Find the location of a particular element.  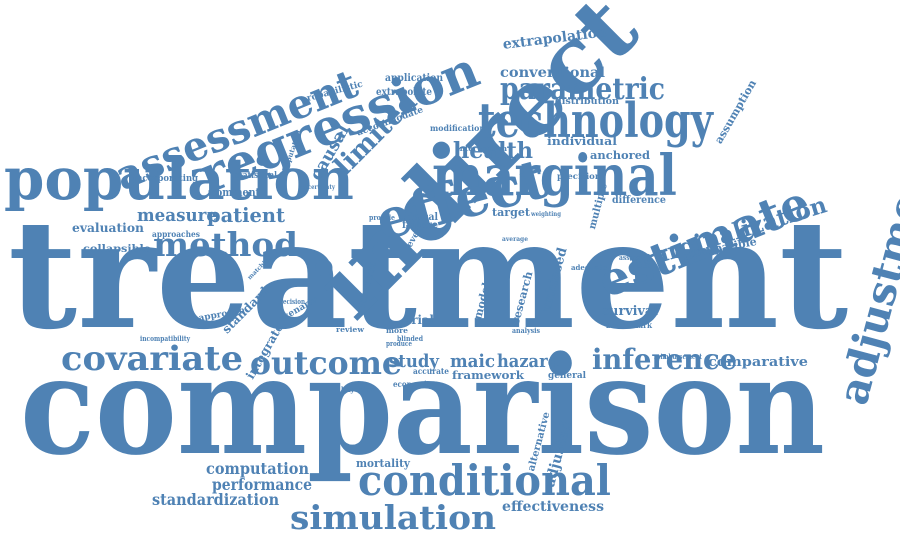

word-intervention: intervention is located at coordinates (482, 148).